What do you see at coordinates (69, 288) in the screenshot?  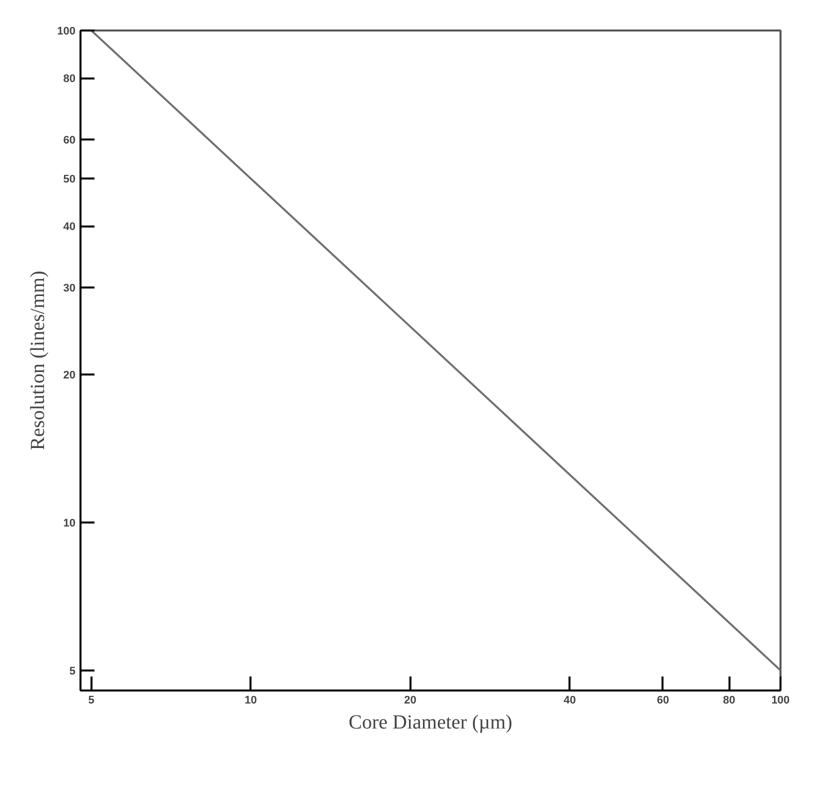 I see `y-tick-label: 30` at bounding box center [69, 288].